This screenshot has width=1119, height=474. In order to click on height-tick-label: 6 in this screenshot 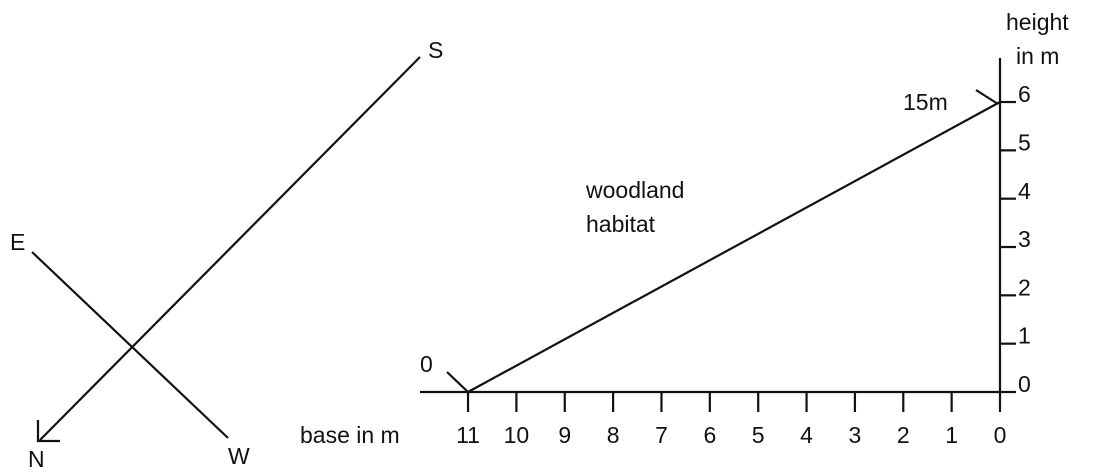, I will do `click(1024, 94)`.